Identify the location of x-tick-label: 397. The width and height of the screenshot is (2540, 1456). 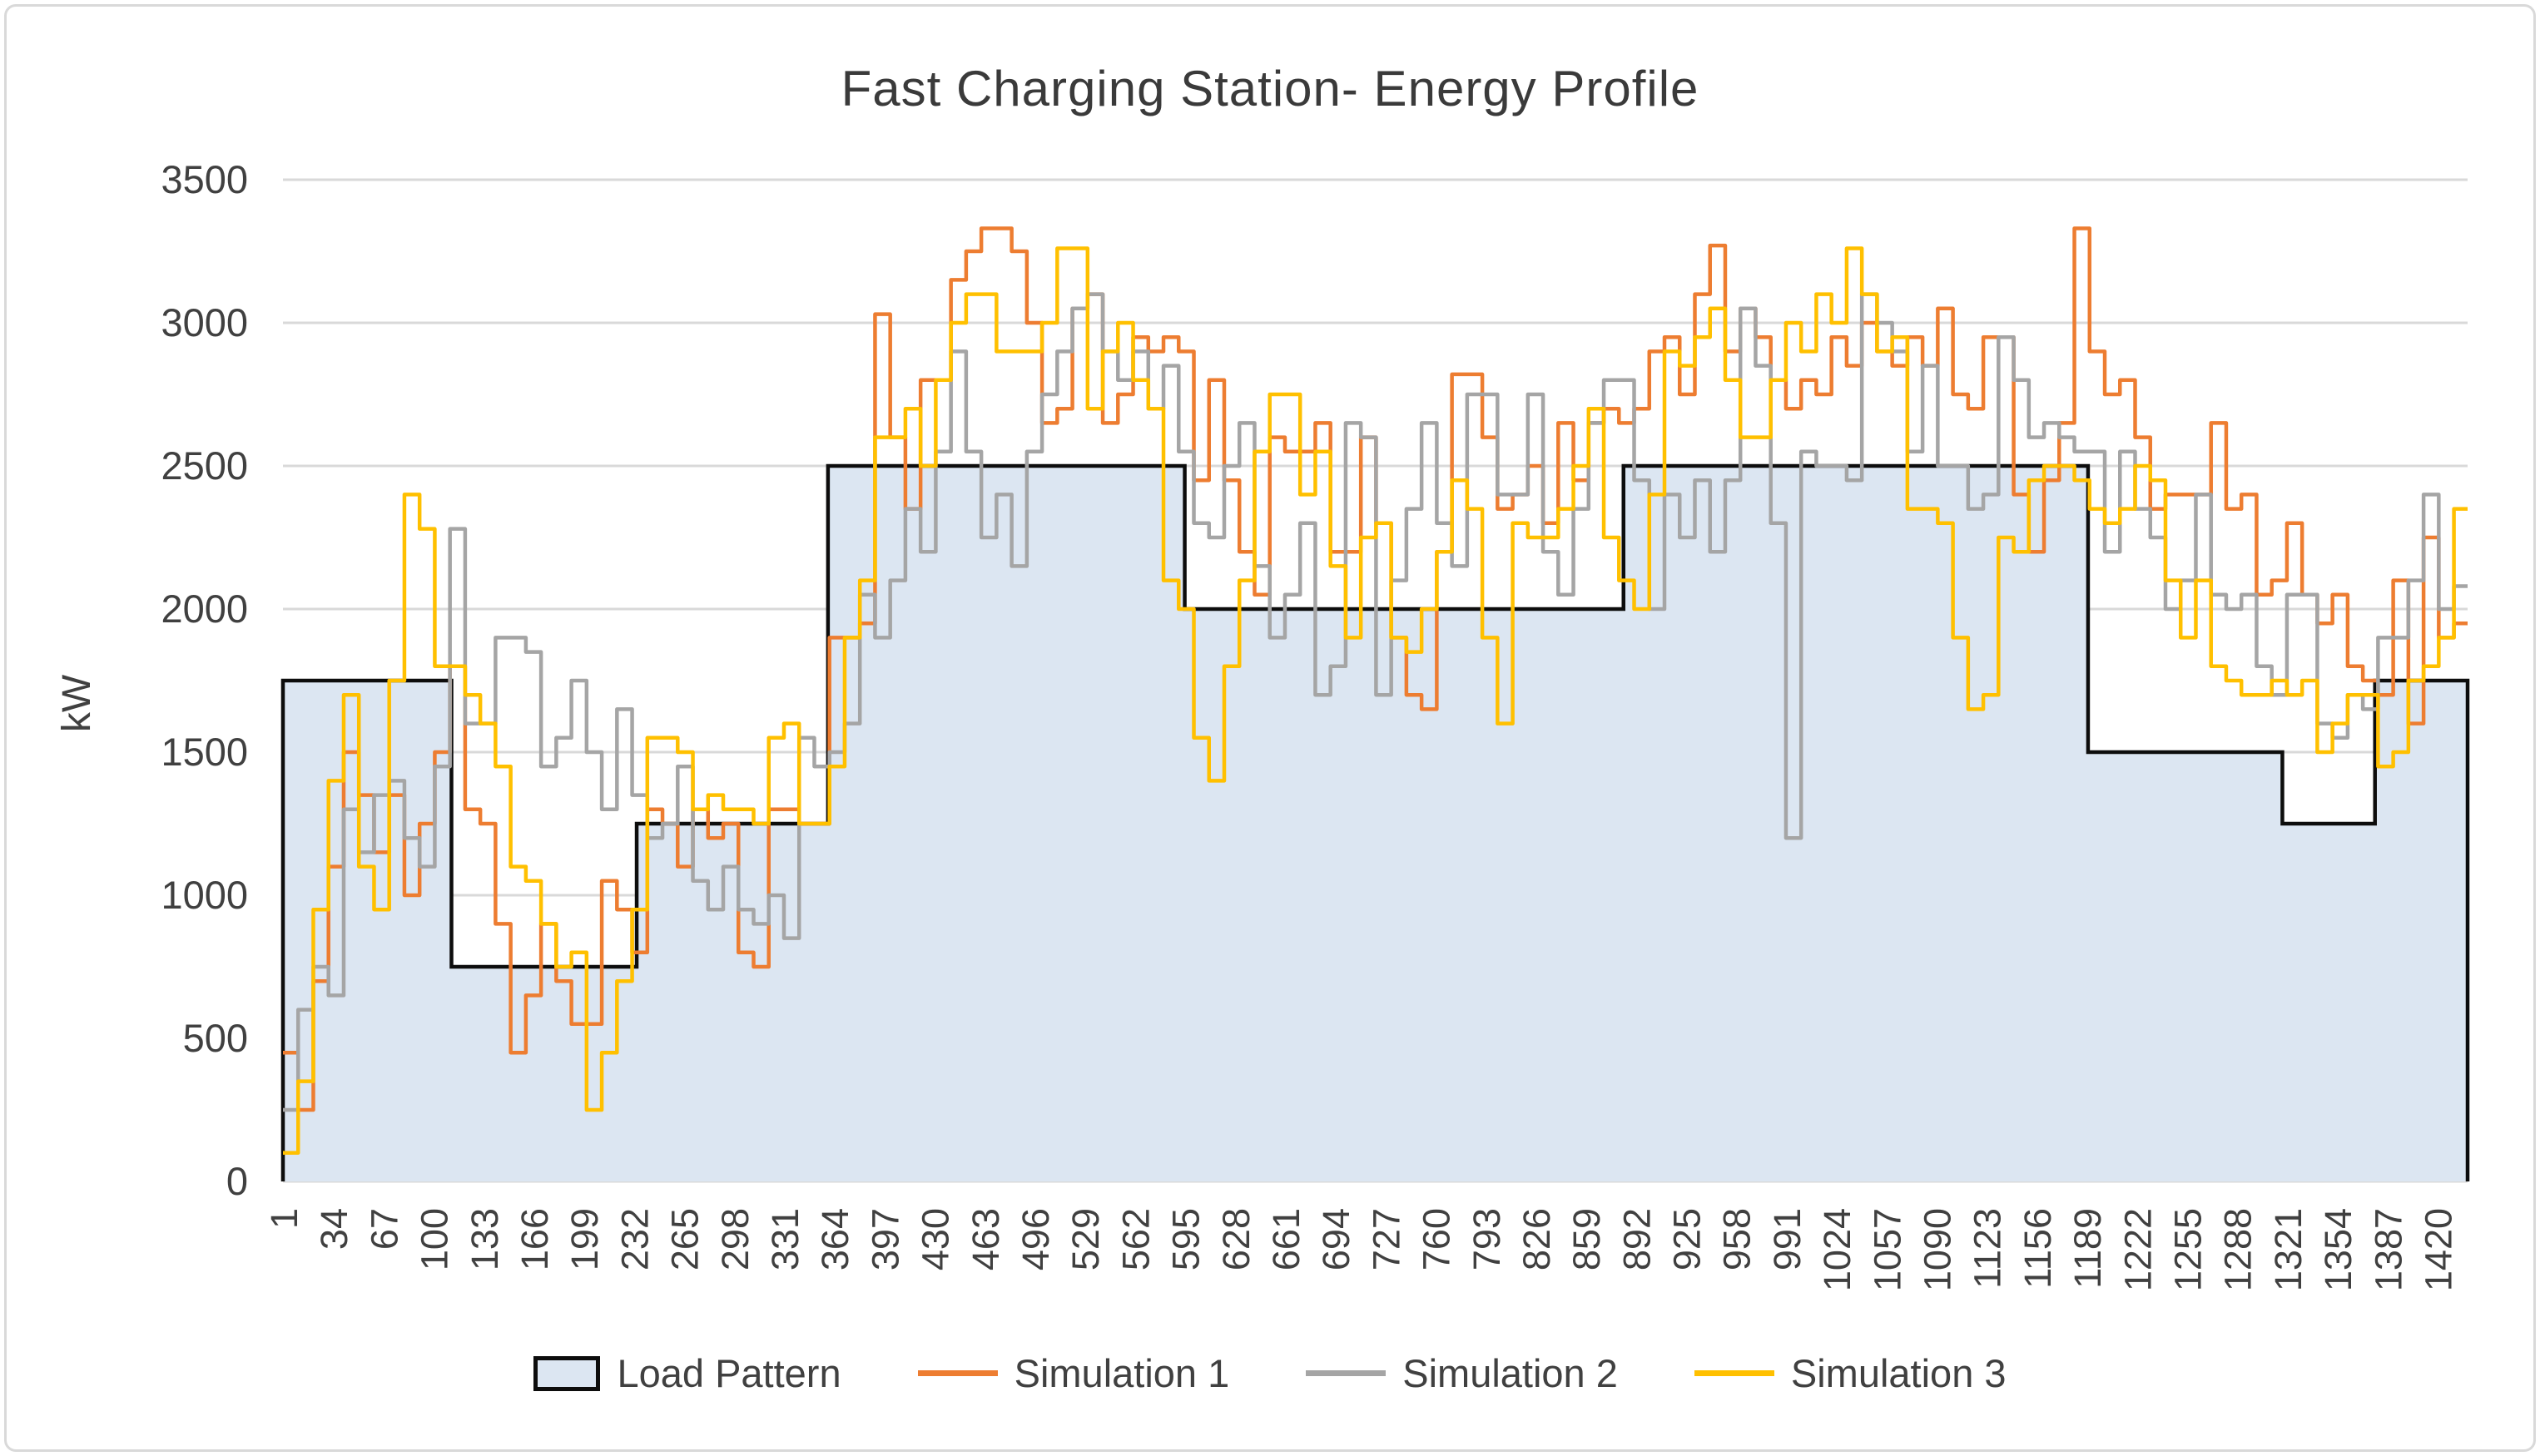
(885, 1239).